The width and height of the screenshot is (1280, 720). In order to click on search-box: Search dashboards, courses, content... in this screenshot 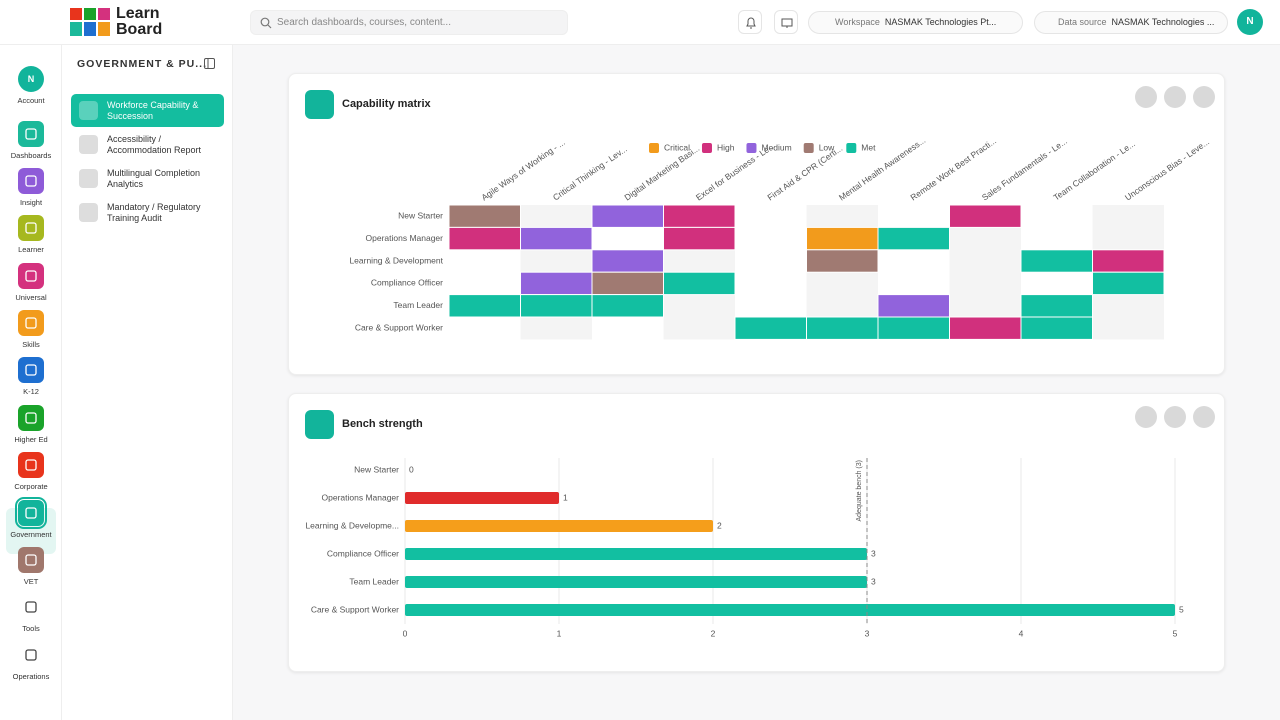, I will do `click(409, 22)`.